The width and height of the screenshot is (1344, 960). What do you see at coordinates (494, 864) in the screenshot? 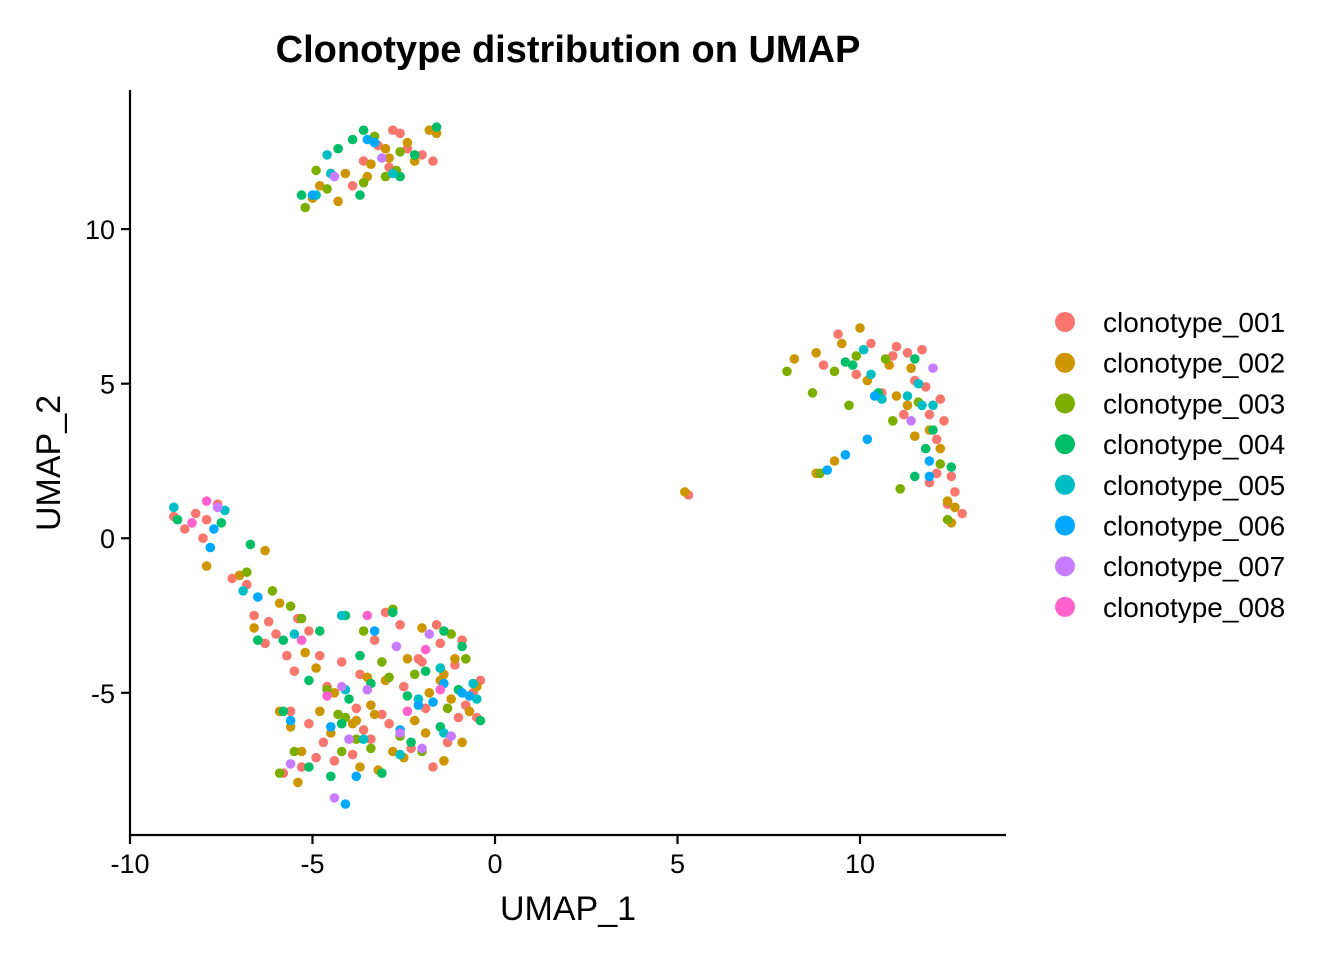
I see `x-tick-label: 0` at bounding box center [494, 864].